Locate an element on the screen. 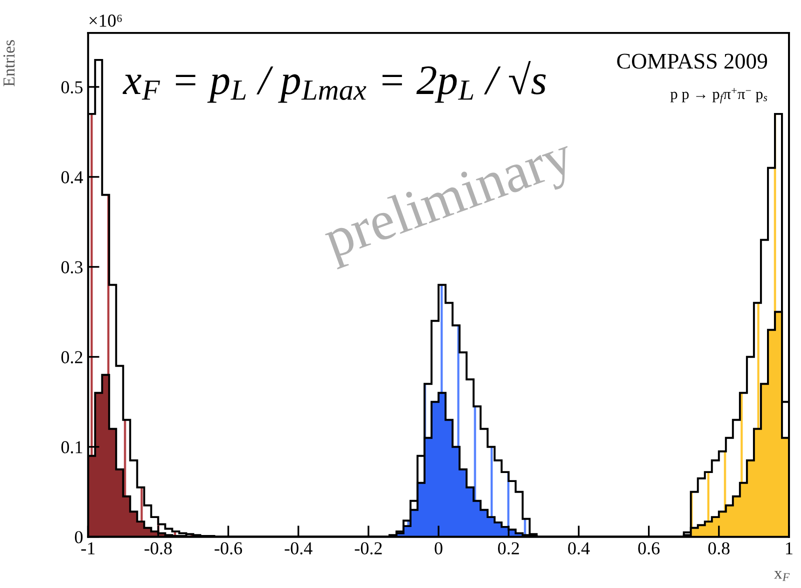  x-tick-label: 0.2 is located at coordinates (508, 548).